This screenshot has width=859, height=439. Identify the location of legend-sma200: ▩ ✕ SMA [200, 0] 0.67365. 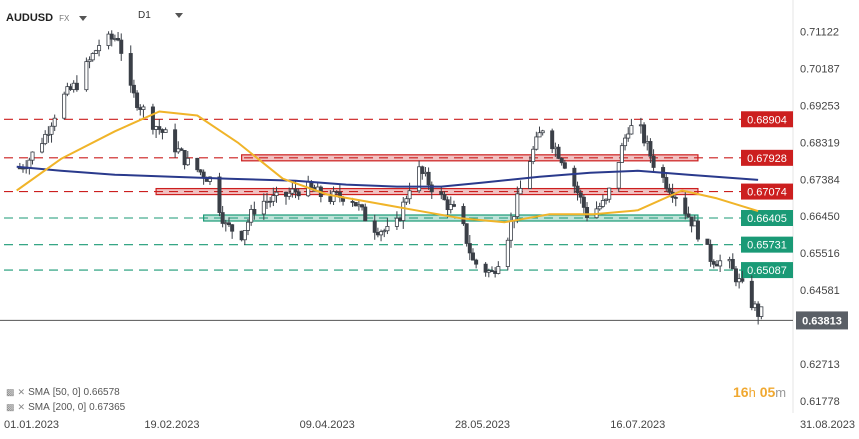
(65, 407).